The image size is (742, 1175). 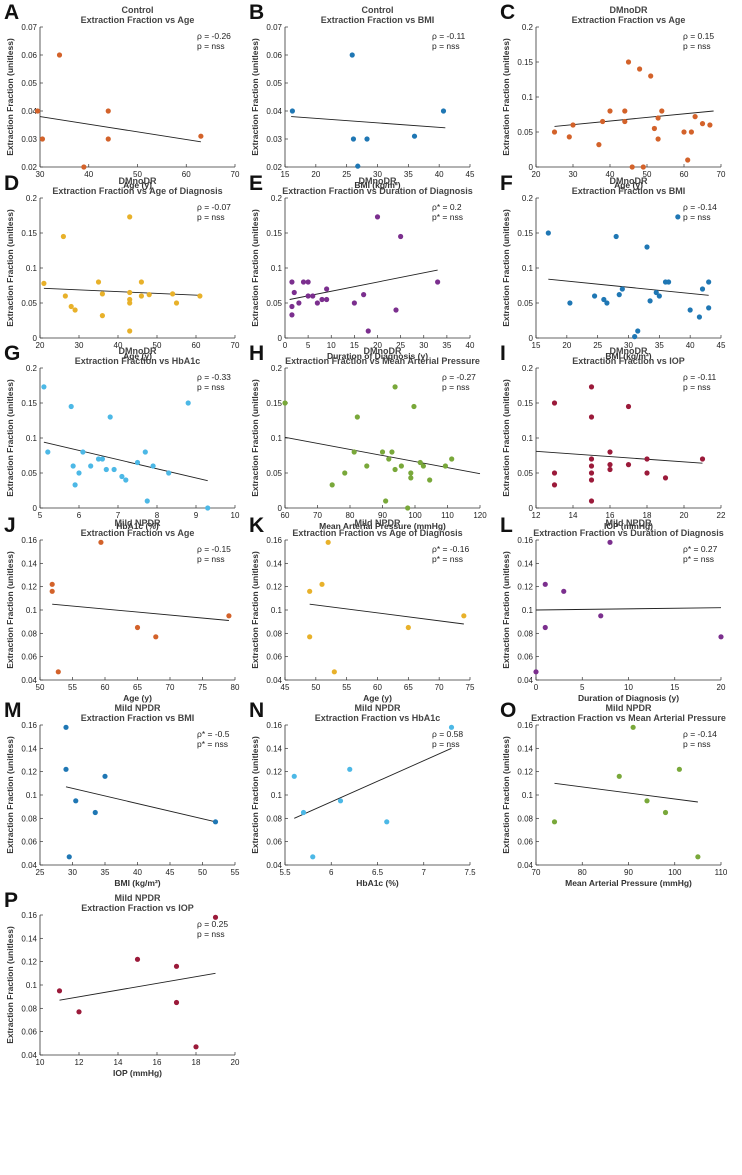 What do you see at coordinates (235, 687) in the screenshot?
I see `x-tick-label: 80` at bounding box center [235, 687].